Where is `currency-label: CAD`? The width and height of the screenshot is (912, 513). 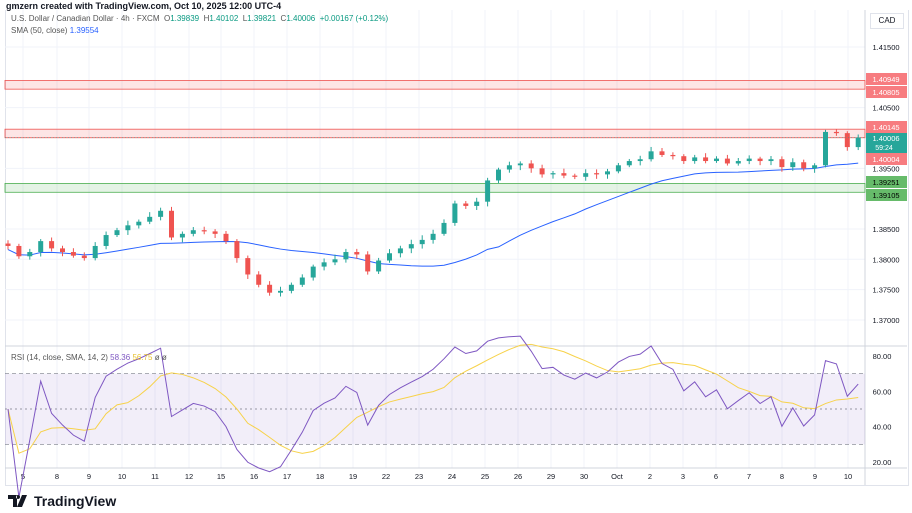
currency-label: CAD is located at coordinates (887, 21).